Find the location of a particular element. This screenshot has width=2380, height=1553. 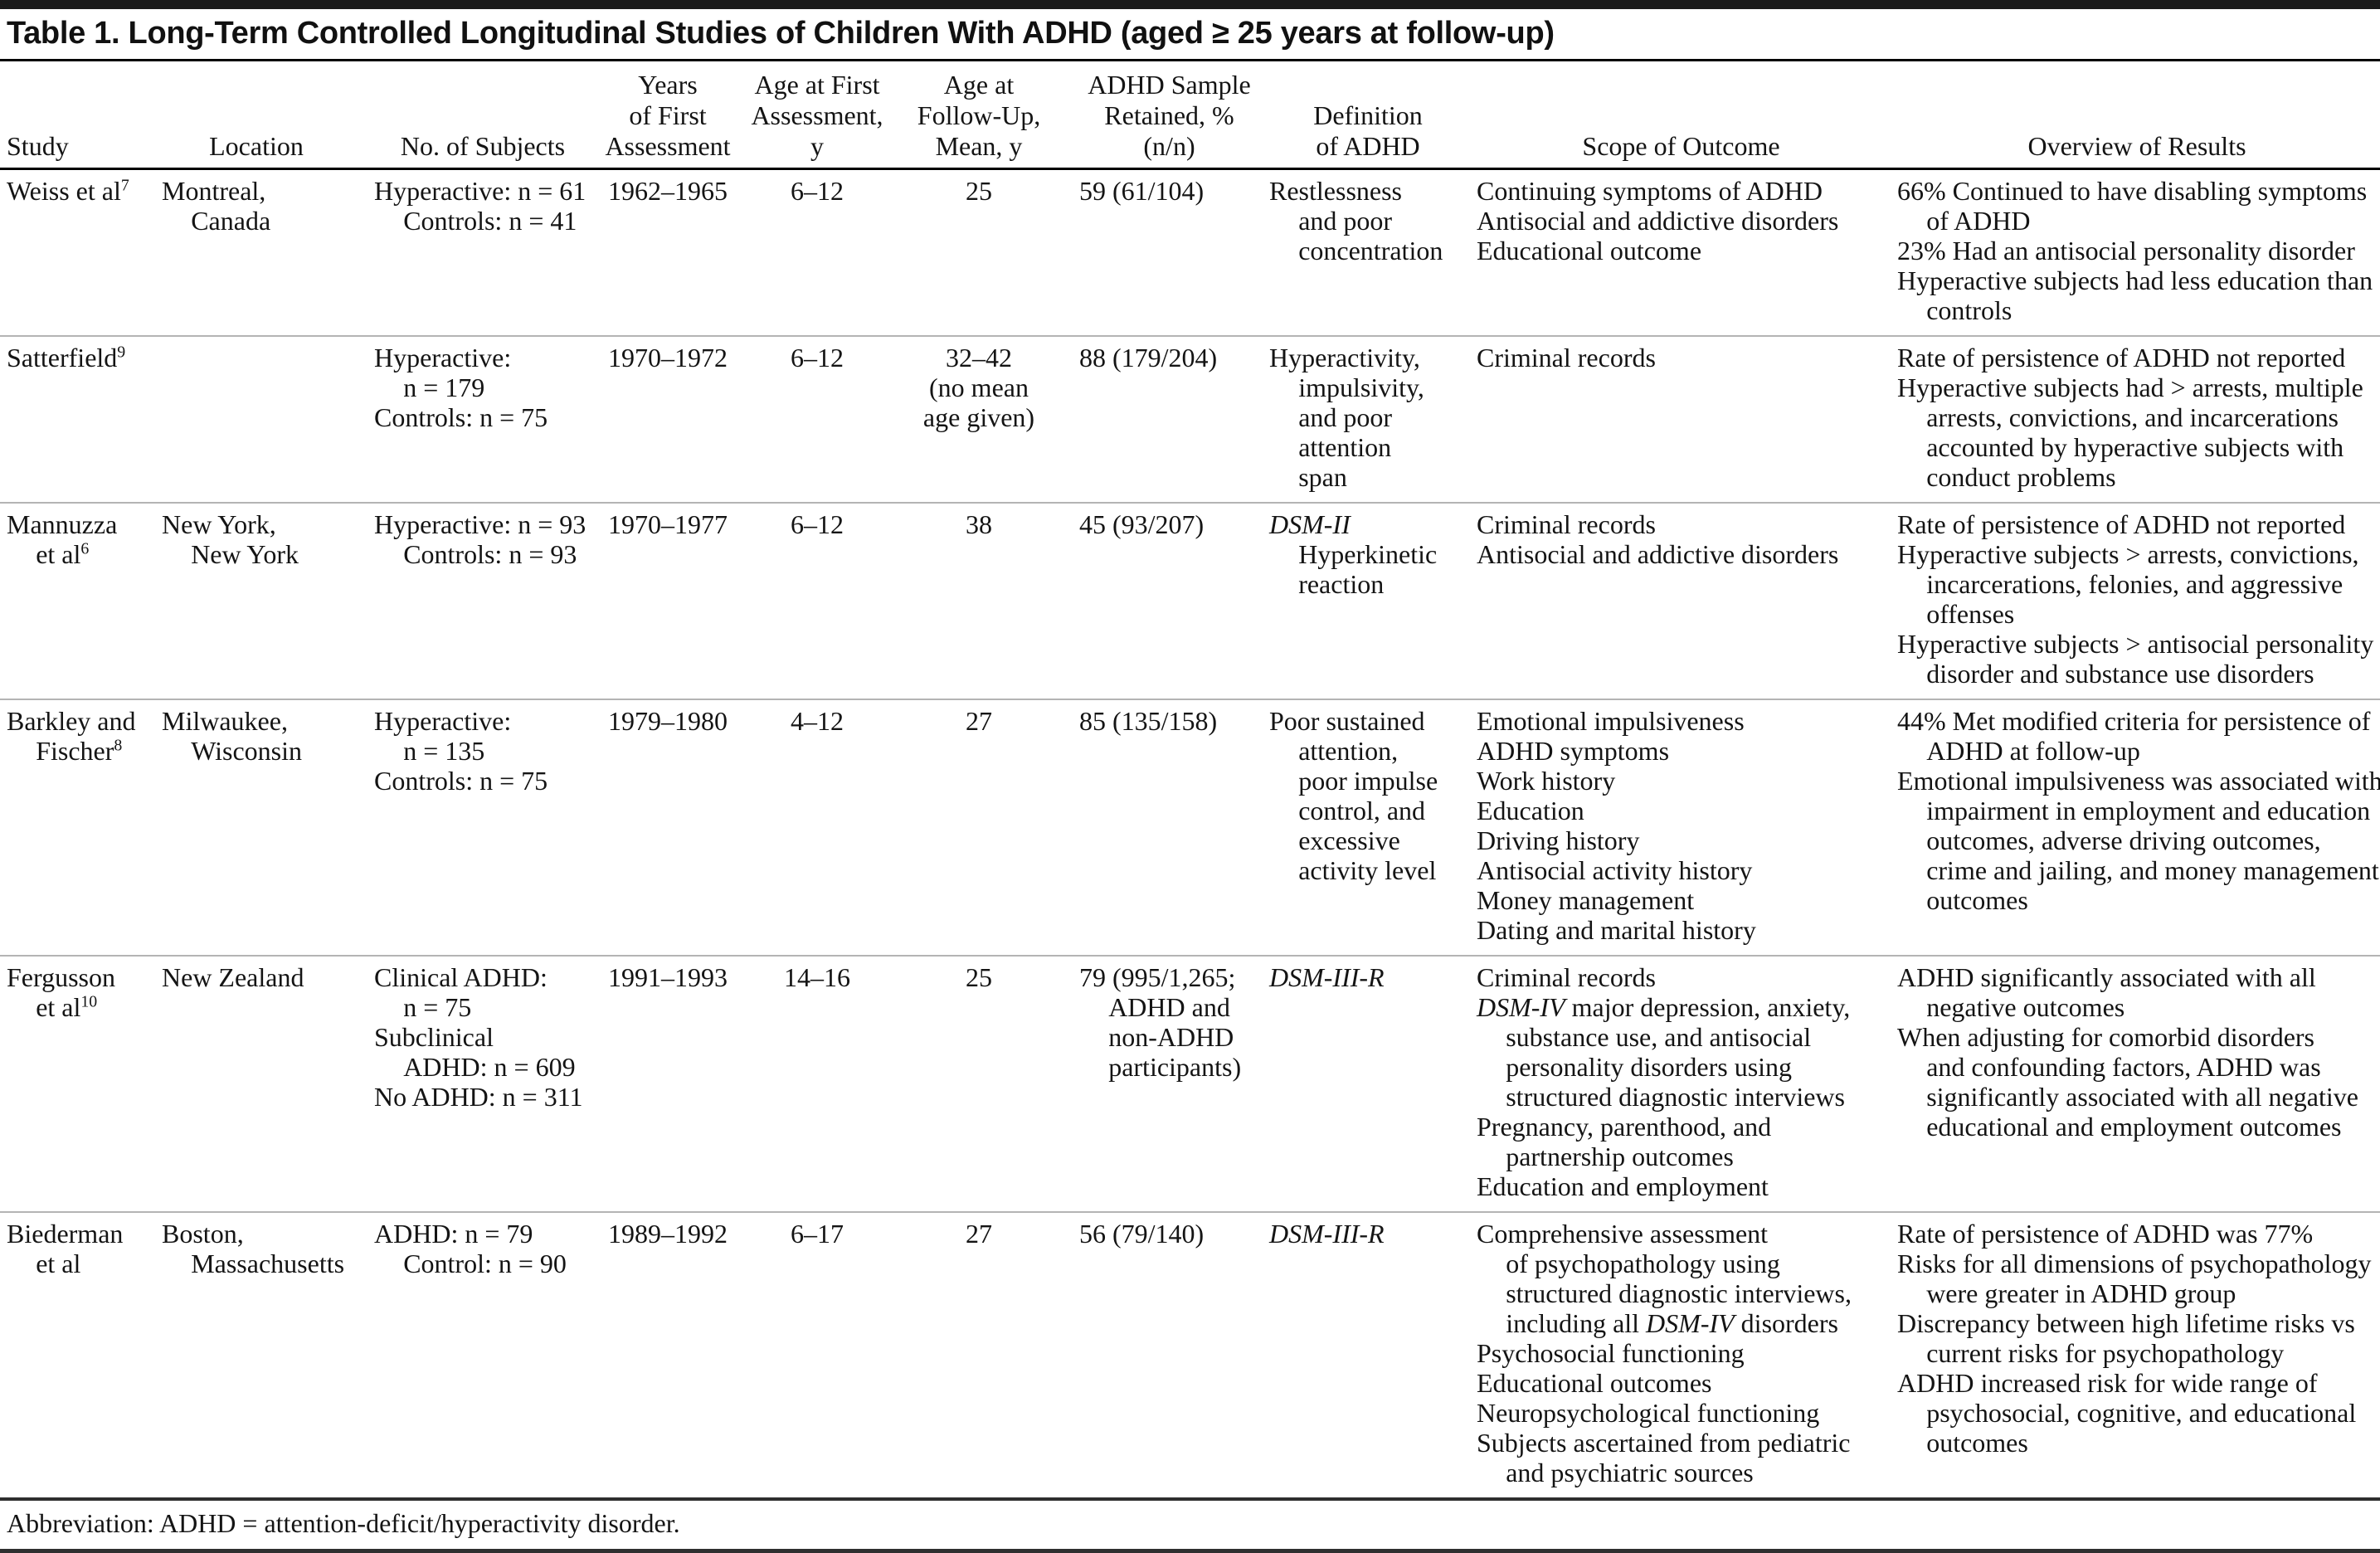

cell-subjects: Hyperactive: n = 93 Controls: n = 93 is located at coordinates (480, 539).